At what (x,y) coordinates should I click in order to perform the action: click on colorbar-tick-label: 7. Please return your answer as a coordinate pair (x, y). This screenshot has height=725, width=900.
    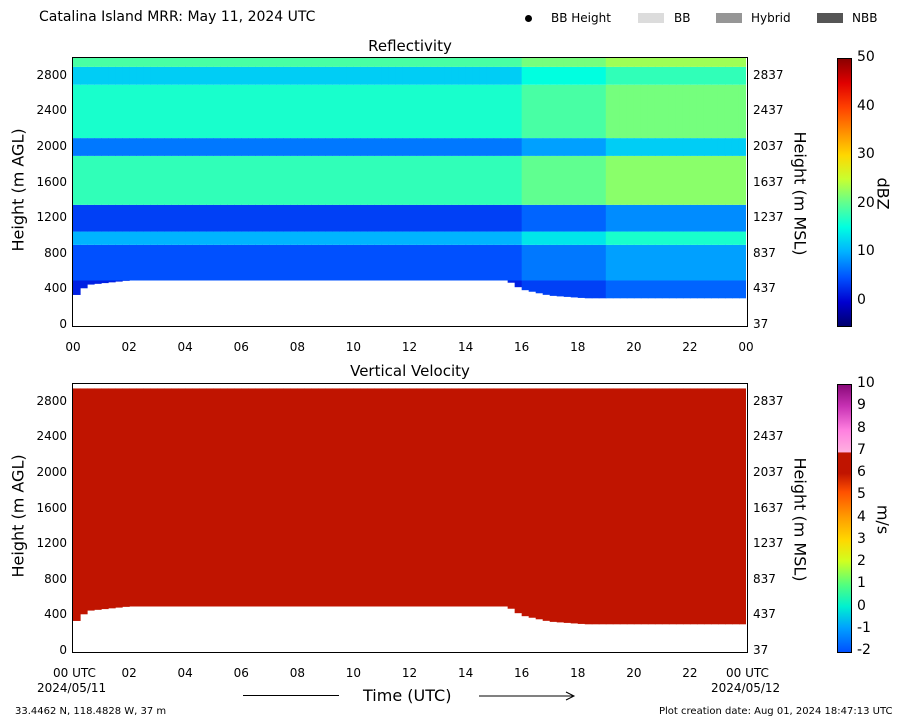
    Looking at the image, I should click on (861, 449).